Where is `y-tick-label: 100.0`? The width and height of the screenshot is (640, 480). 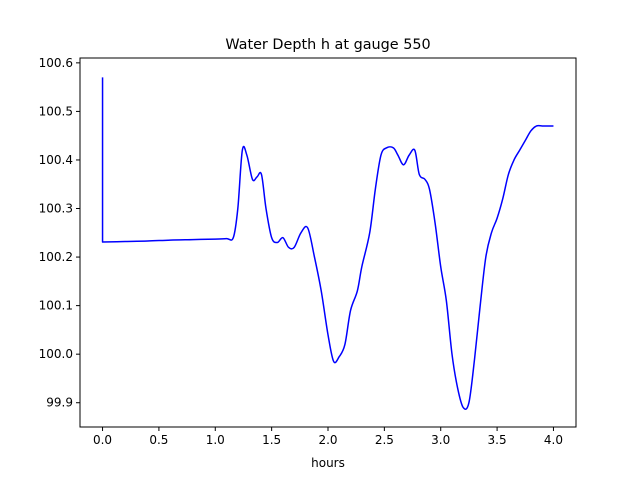 y-tick-label: 100.0 is located at coordinates (56, 354).